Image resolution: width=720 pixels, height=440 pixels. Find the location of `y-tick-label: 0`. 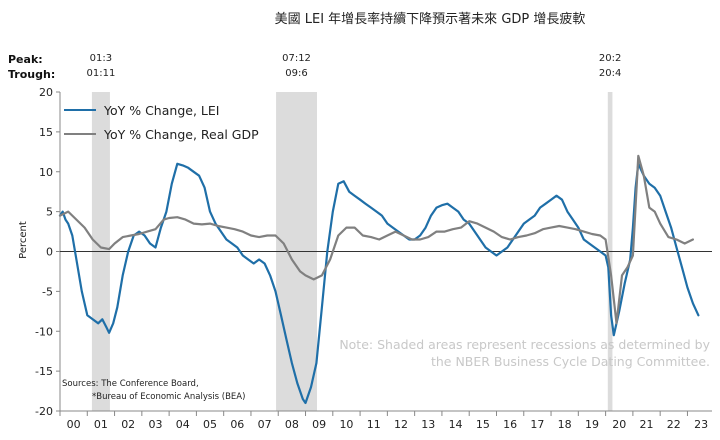

y-tick-label: 0 is located at coordinates (49, 252).